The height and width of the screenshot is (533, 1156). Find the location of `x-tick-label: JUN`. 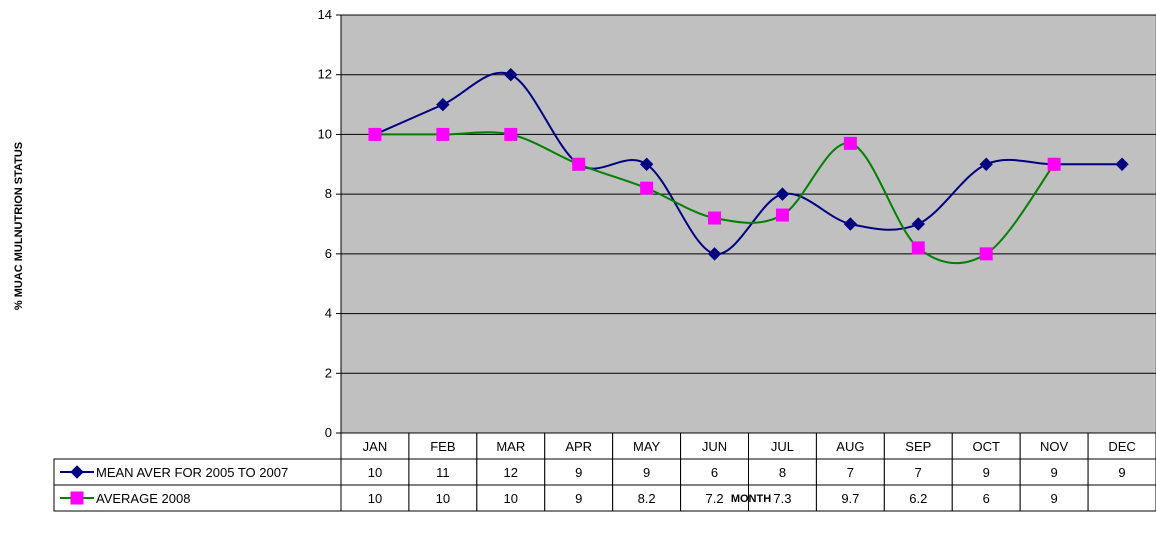

x-tick-label: JUN is located at coordinates (714, 446).